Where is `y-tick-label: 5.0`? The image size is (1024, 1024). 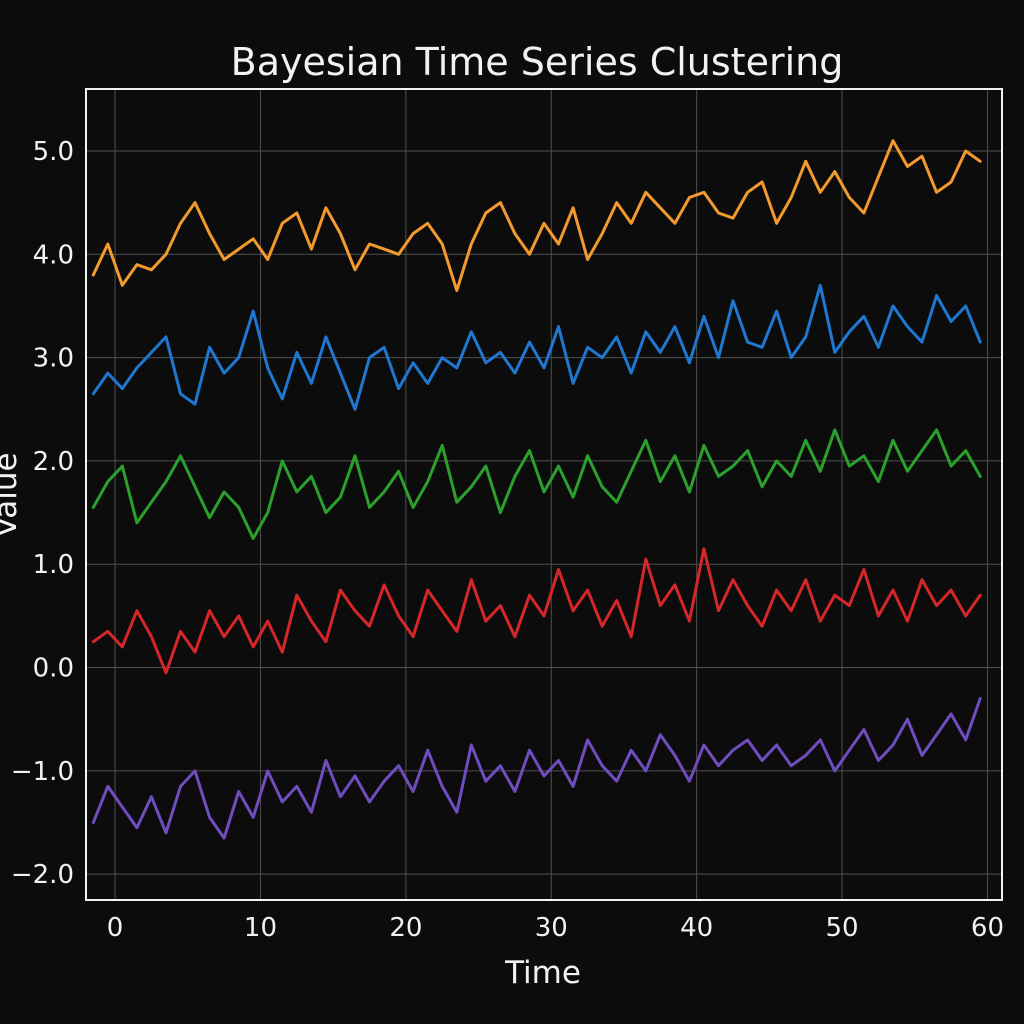
y-tick-label: 5.0 is located at coordinates (53, 152).